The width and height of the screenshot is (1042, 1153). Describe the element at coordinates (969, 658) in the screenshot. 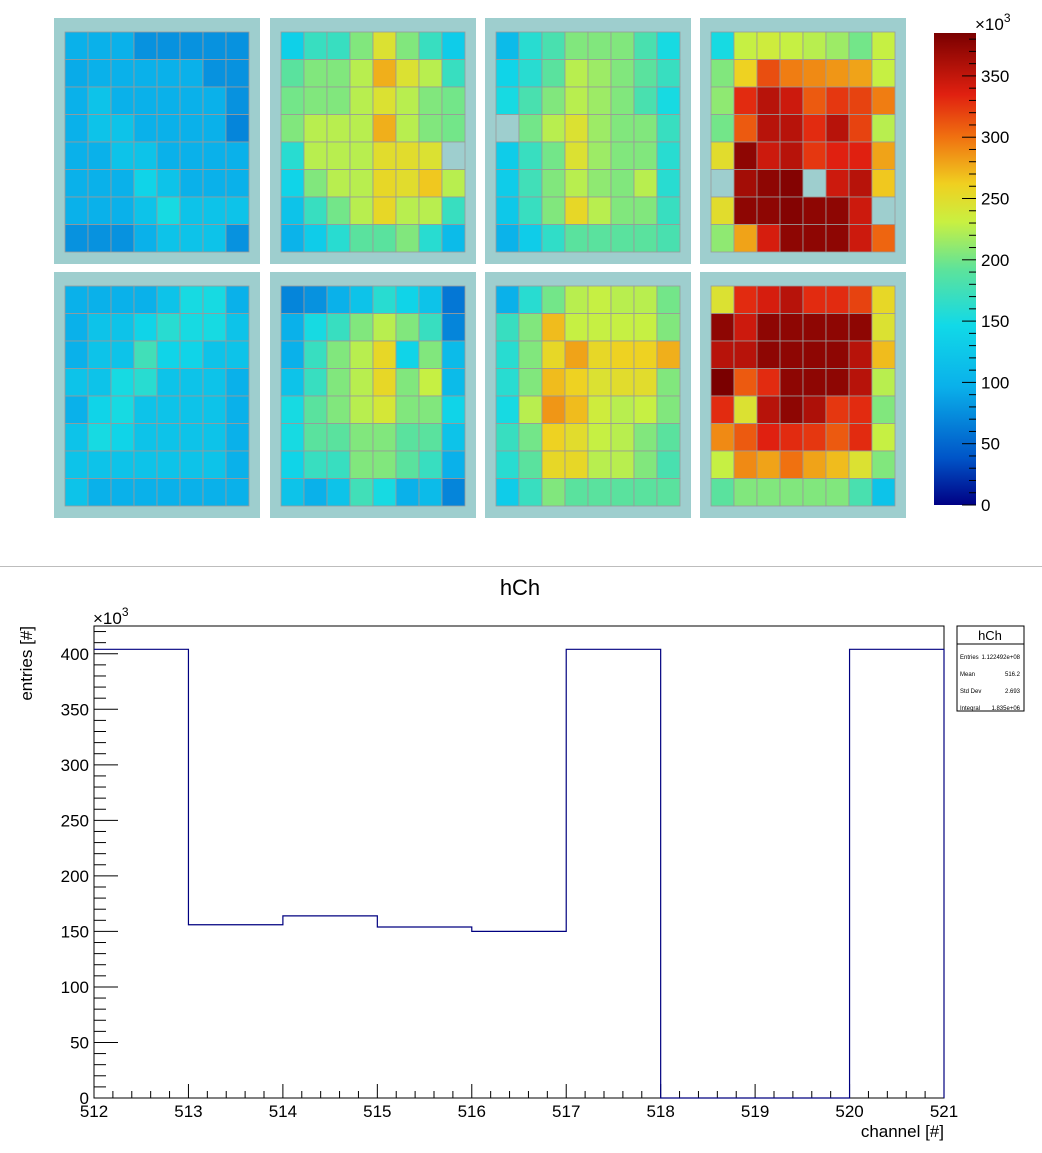

I see `stats-label: Entries` at that location.